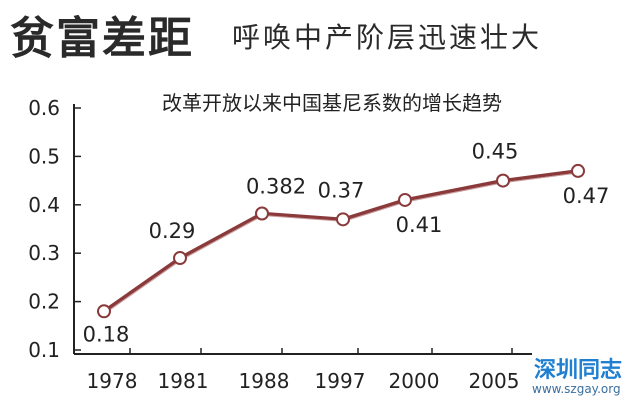 The width and height of the screenshot is (640, 401). Describe the element at coordinates (576, 389) in the screenshot. I see `watermark-url: www.szgay.org` at that location.